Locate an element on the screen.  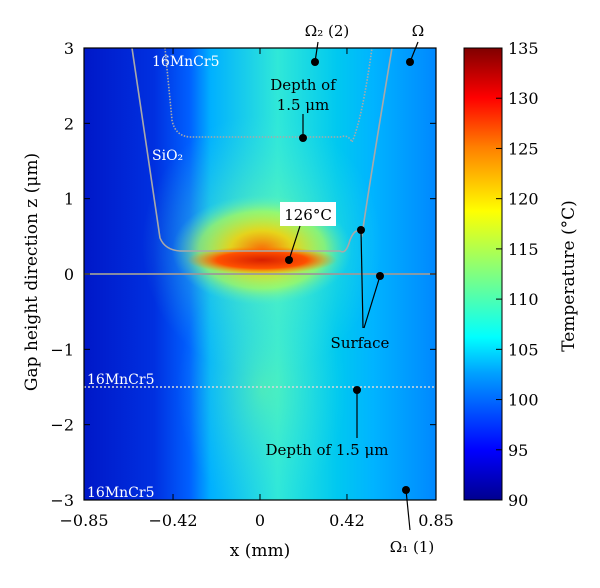
colorbar-tick-label: 135 is located at coordinates (523, 48).